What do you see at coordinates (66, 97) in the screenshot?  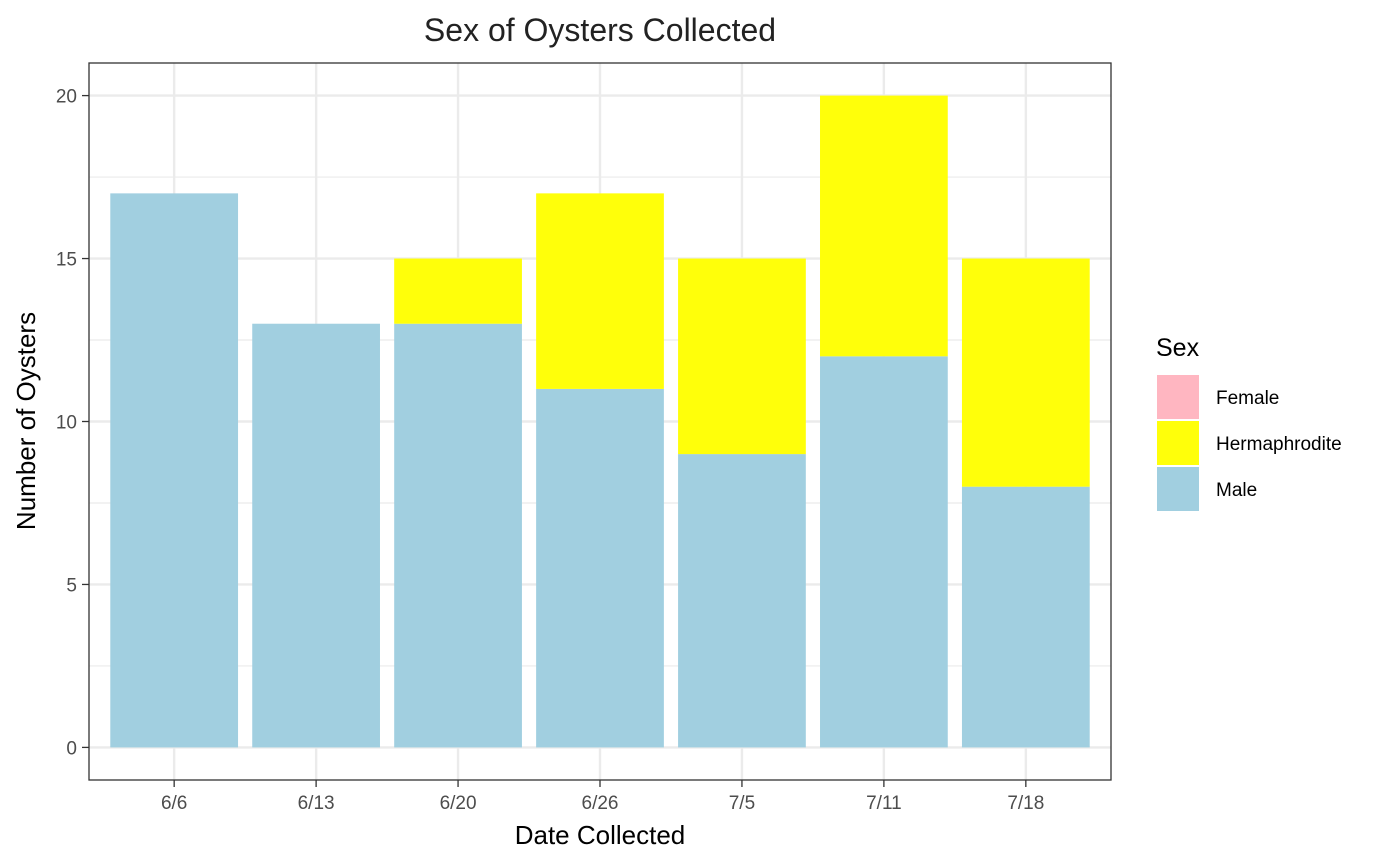 I see `y-tick-label: 20` at bounding box center [66, 97].